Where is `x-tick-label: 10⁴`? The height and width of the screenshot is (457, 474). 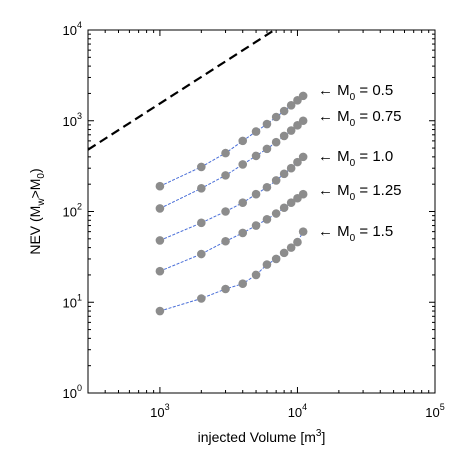
x-tick-label: 10⁴ is located at coordinates (297, 411).